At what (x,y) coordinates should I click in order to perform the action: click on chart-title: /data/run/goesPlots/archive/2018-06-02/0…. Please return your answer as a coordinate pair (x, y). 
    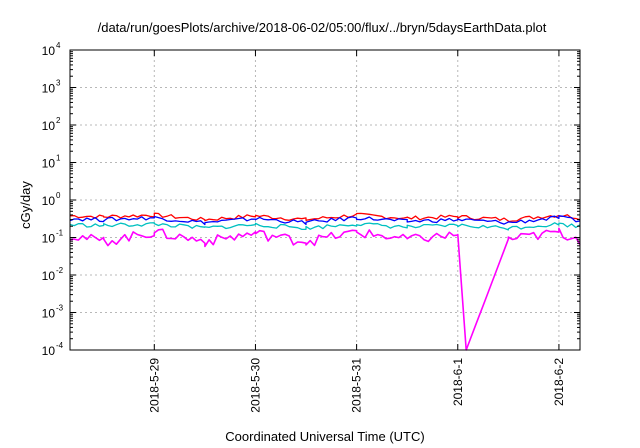
    Looking at the image, I should click on (322, 27).